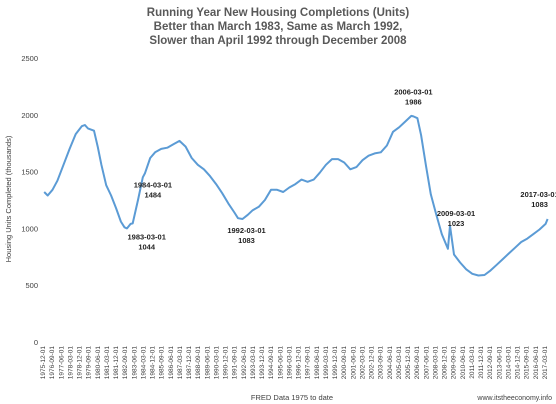 The height and width of the screenshot is (404, 556). I want to click on x-tick-label: 2012-09-01, so click(490, 363).